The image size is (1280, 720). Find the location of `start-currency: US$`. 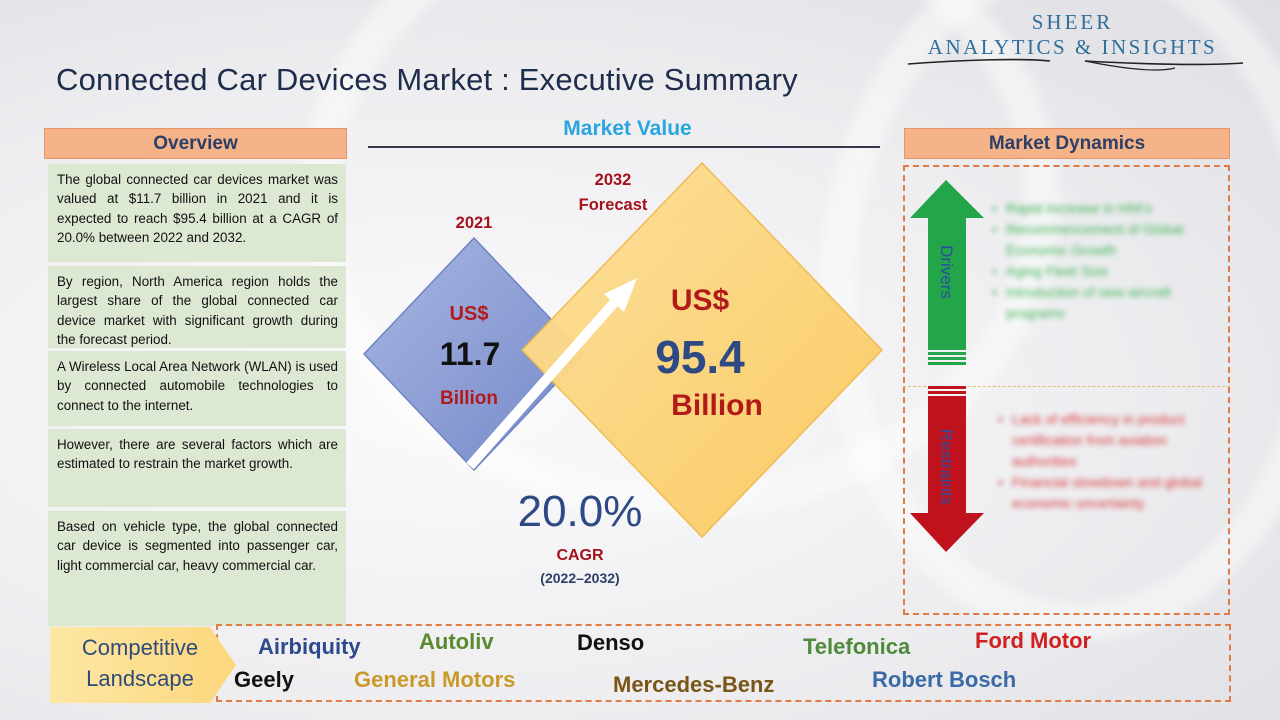

start-currency: US$ is located at coordinates (469, 314).